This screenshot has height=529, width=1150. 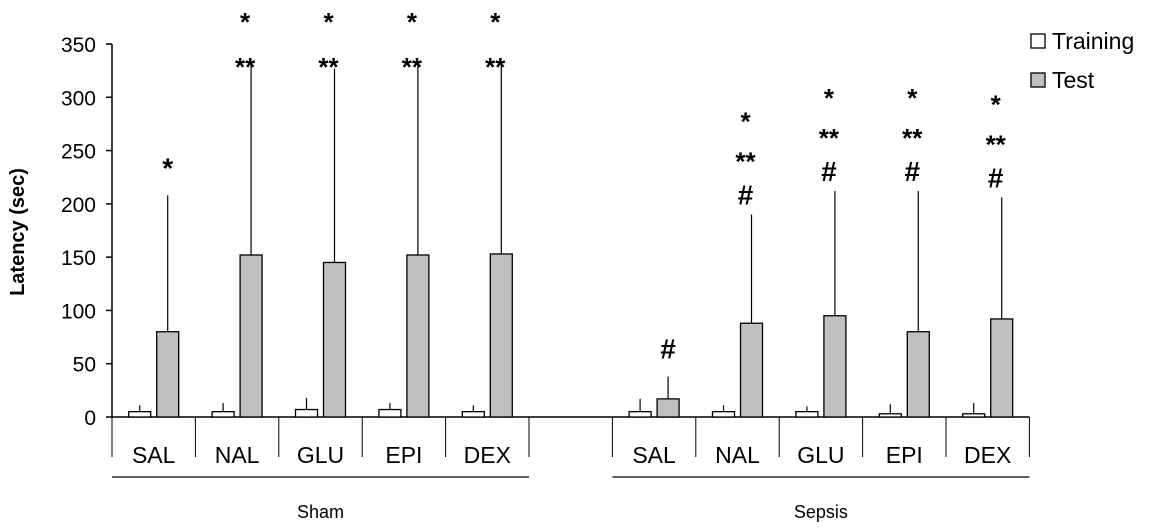 I want to click on legend-label: Test, so click(x=1073, y=80).